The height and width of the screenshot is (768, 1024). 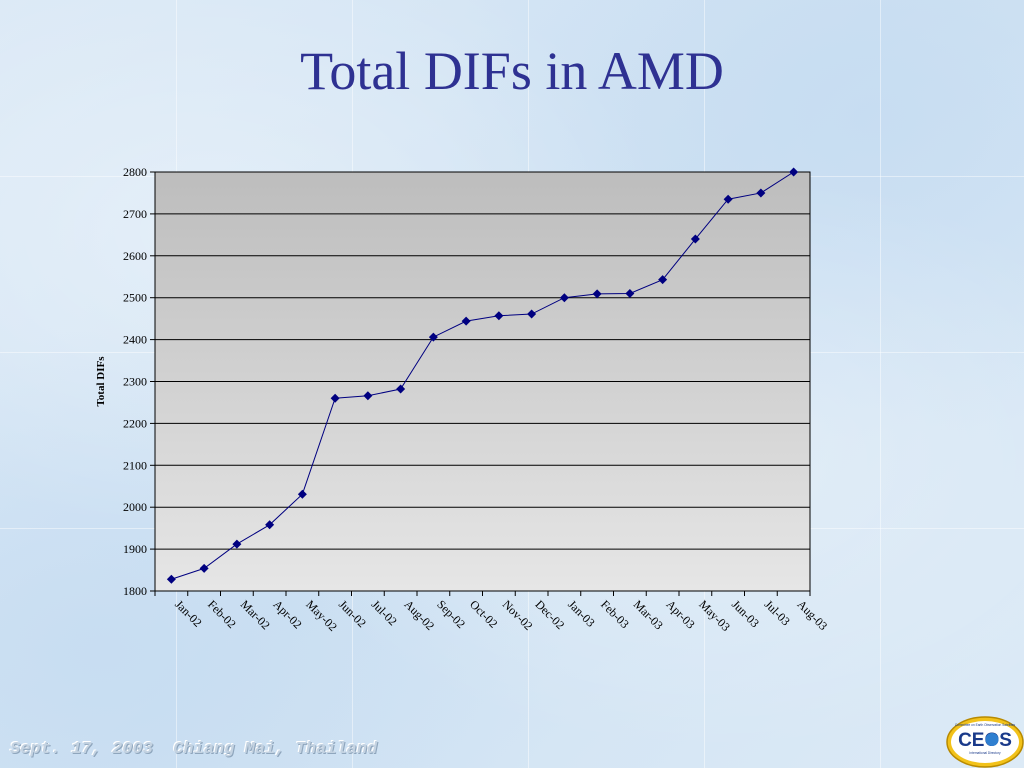 I want to click on x-tick-label: Apr-02, so click(x=288, y=614).